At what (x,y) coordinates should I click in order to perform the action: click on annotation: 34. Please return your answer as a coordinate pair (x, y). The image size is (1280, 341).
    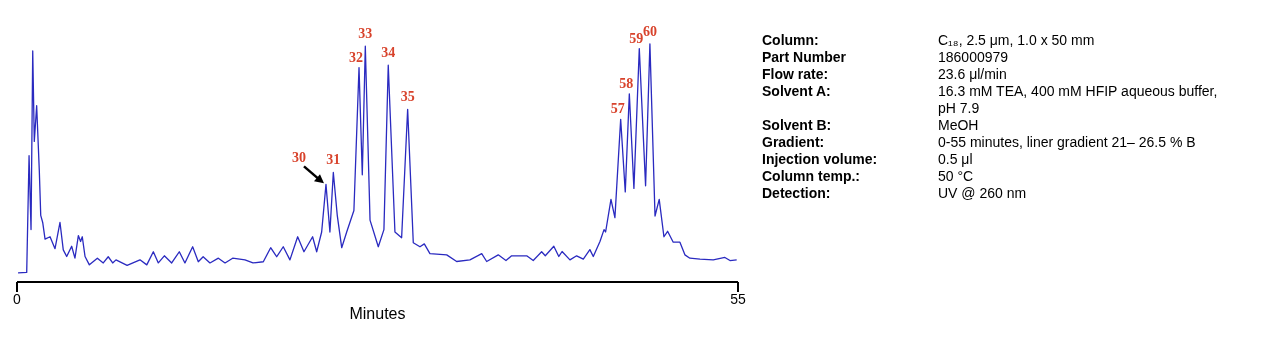
    Looking at the image, I should click on (388, 53).